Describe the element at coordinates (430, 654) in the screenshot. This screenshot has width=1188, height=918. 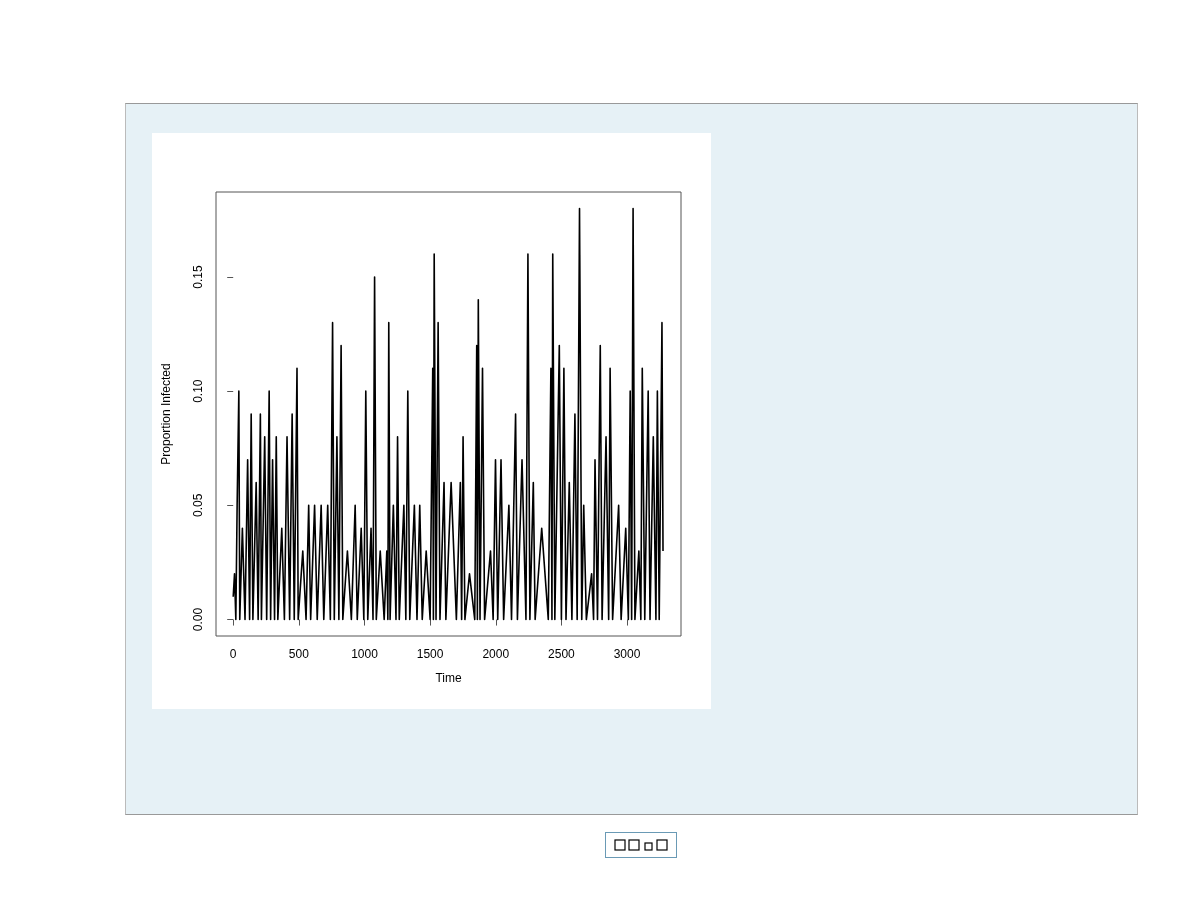
I see `x-tick-label: 1500` at that location.